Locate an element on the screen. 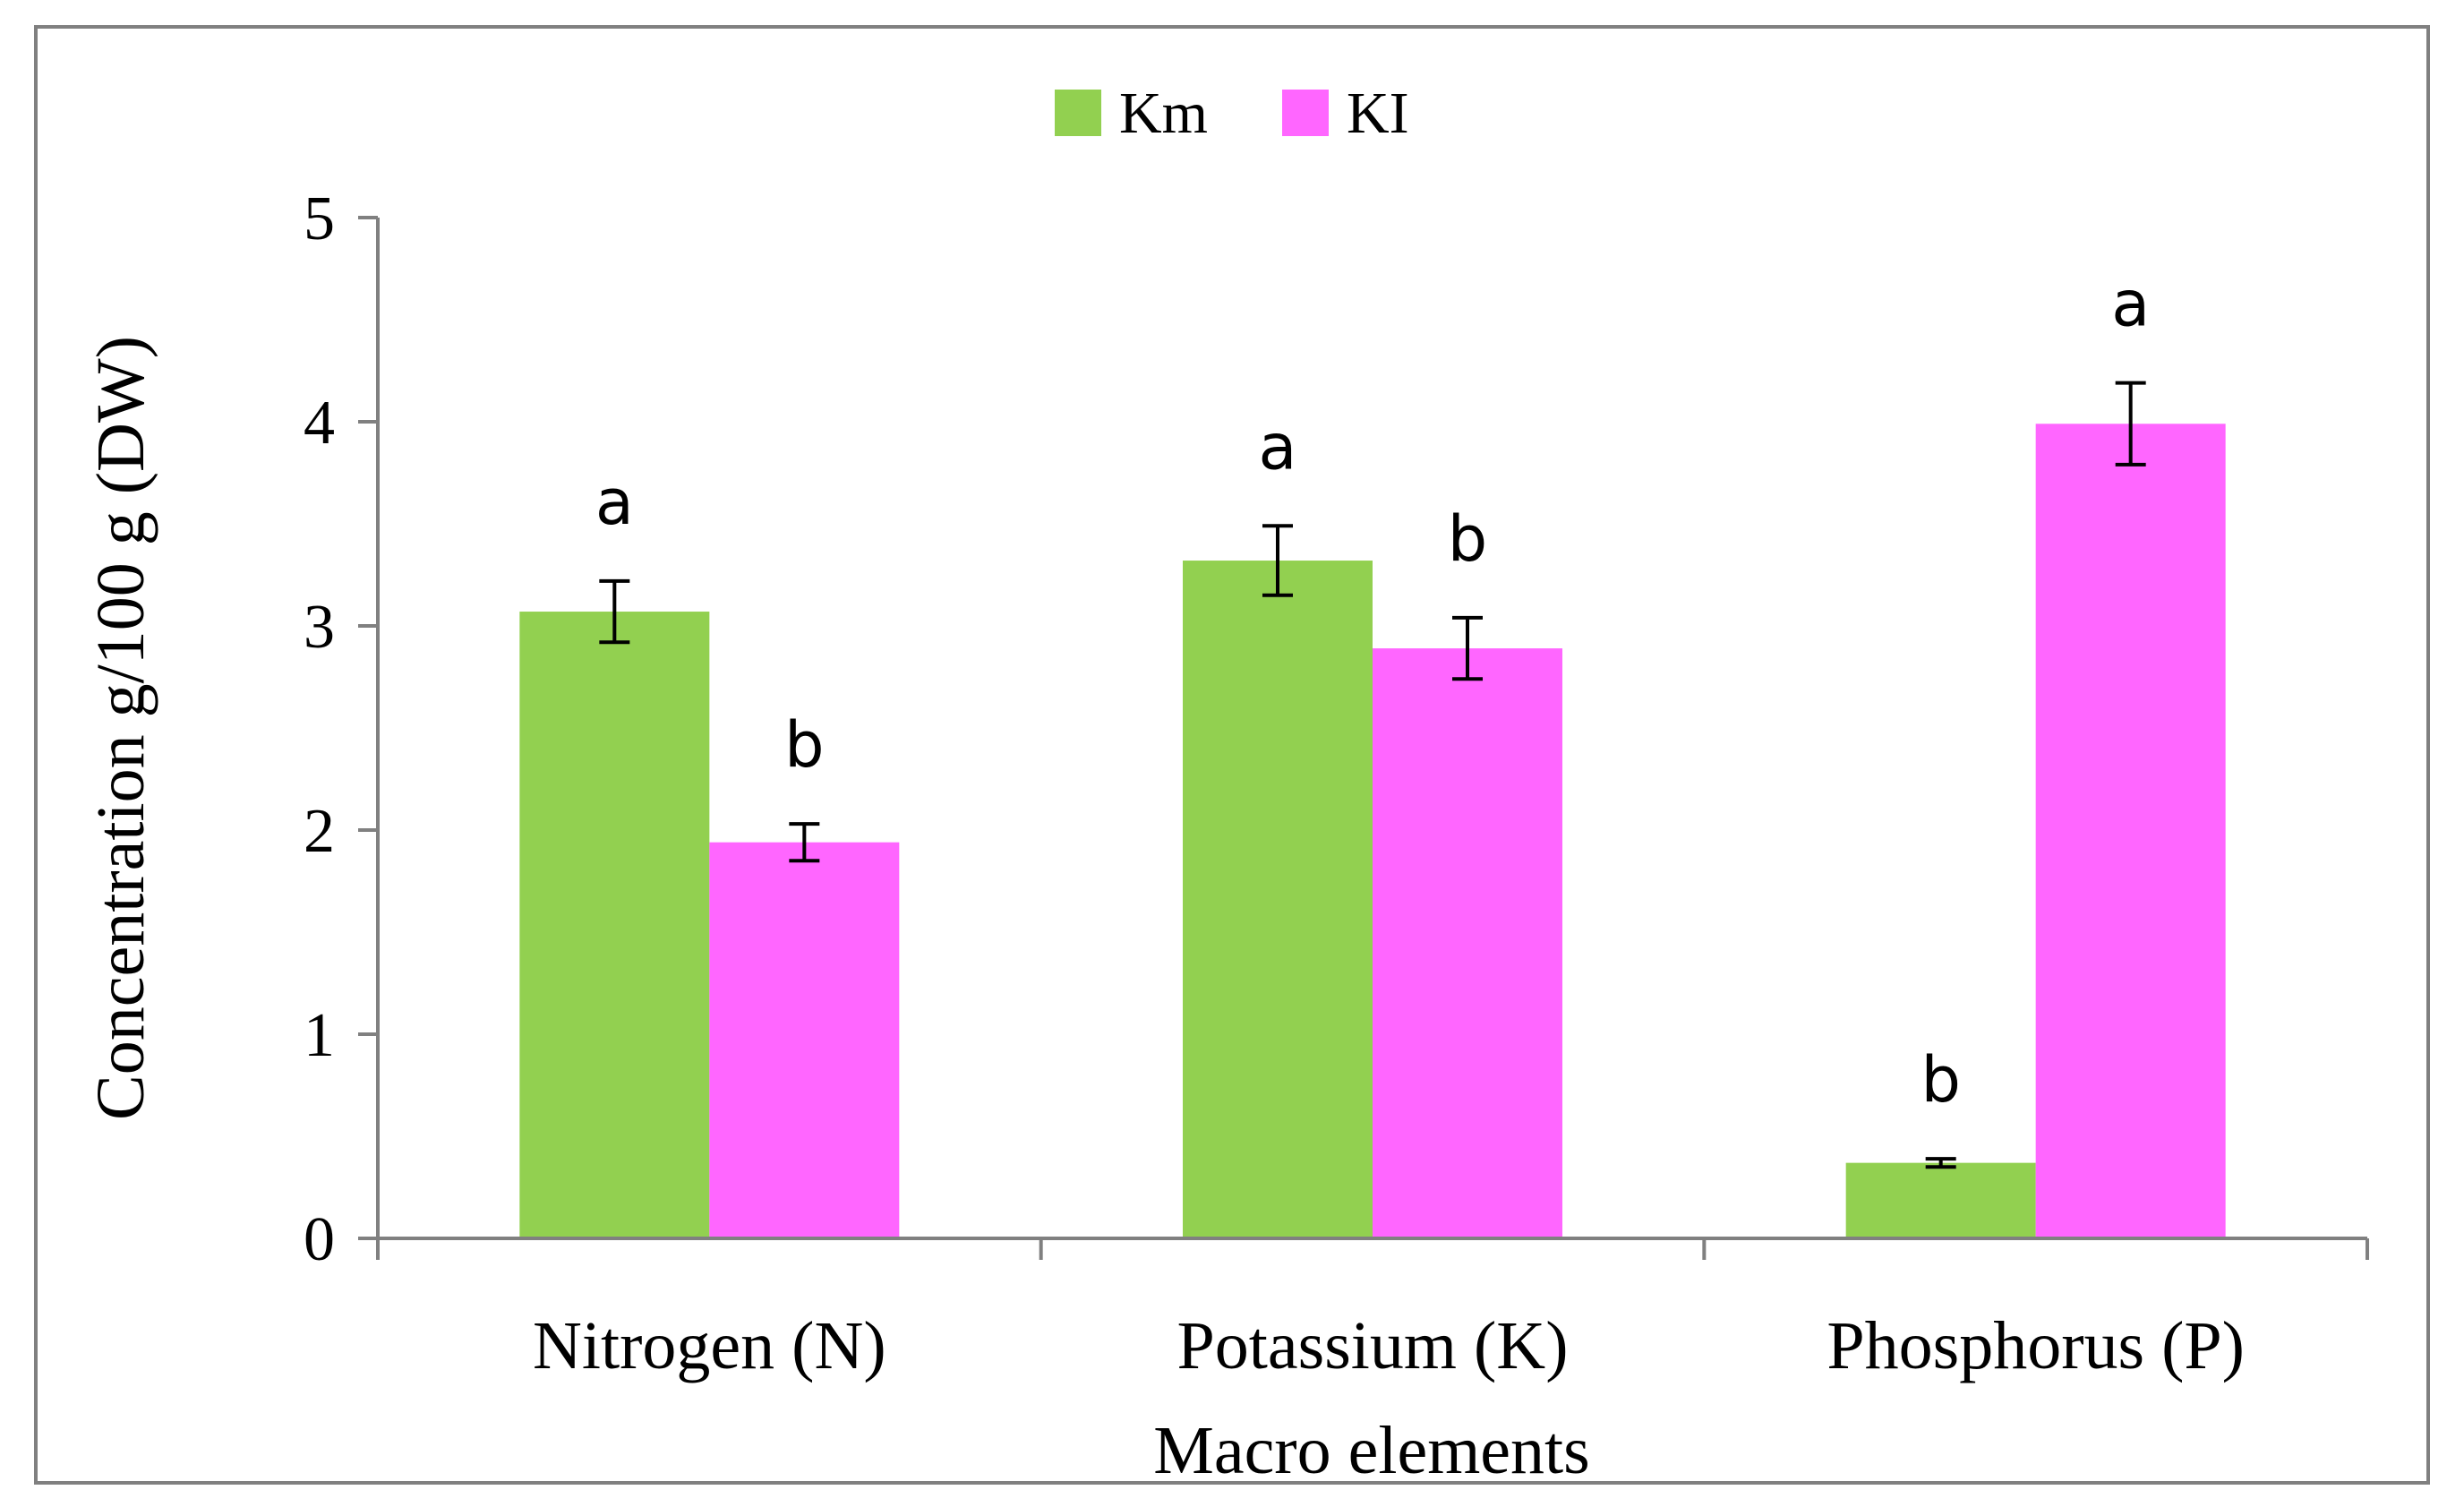 The image size is (2464, 1507). y-tick-label-2: 2 is located at coordinates (319, 832).